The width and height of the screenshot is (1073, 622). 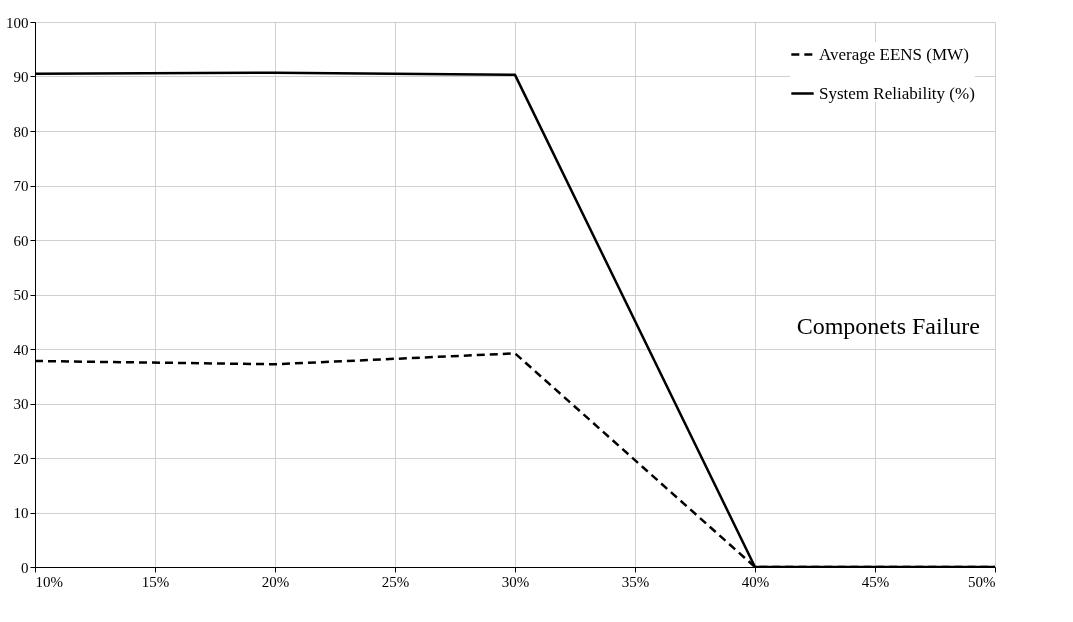 I want to click on x-tick-label: 45%, so click(x=875, y=581).